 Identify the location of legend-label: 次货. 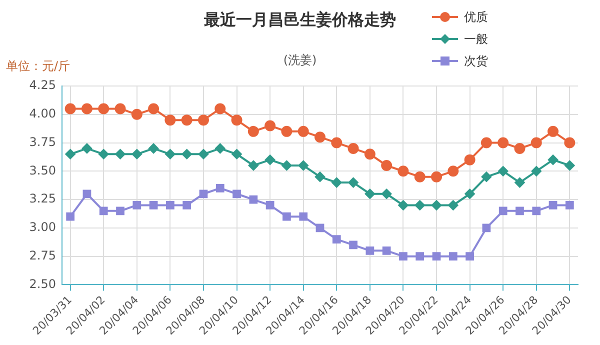
(476, 61).